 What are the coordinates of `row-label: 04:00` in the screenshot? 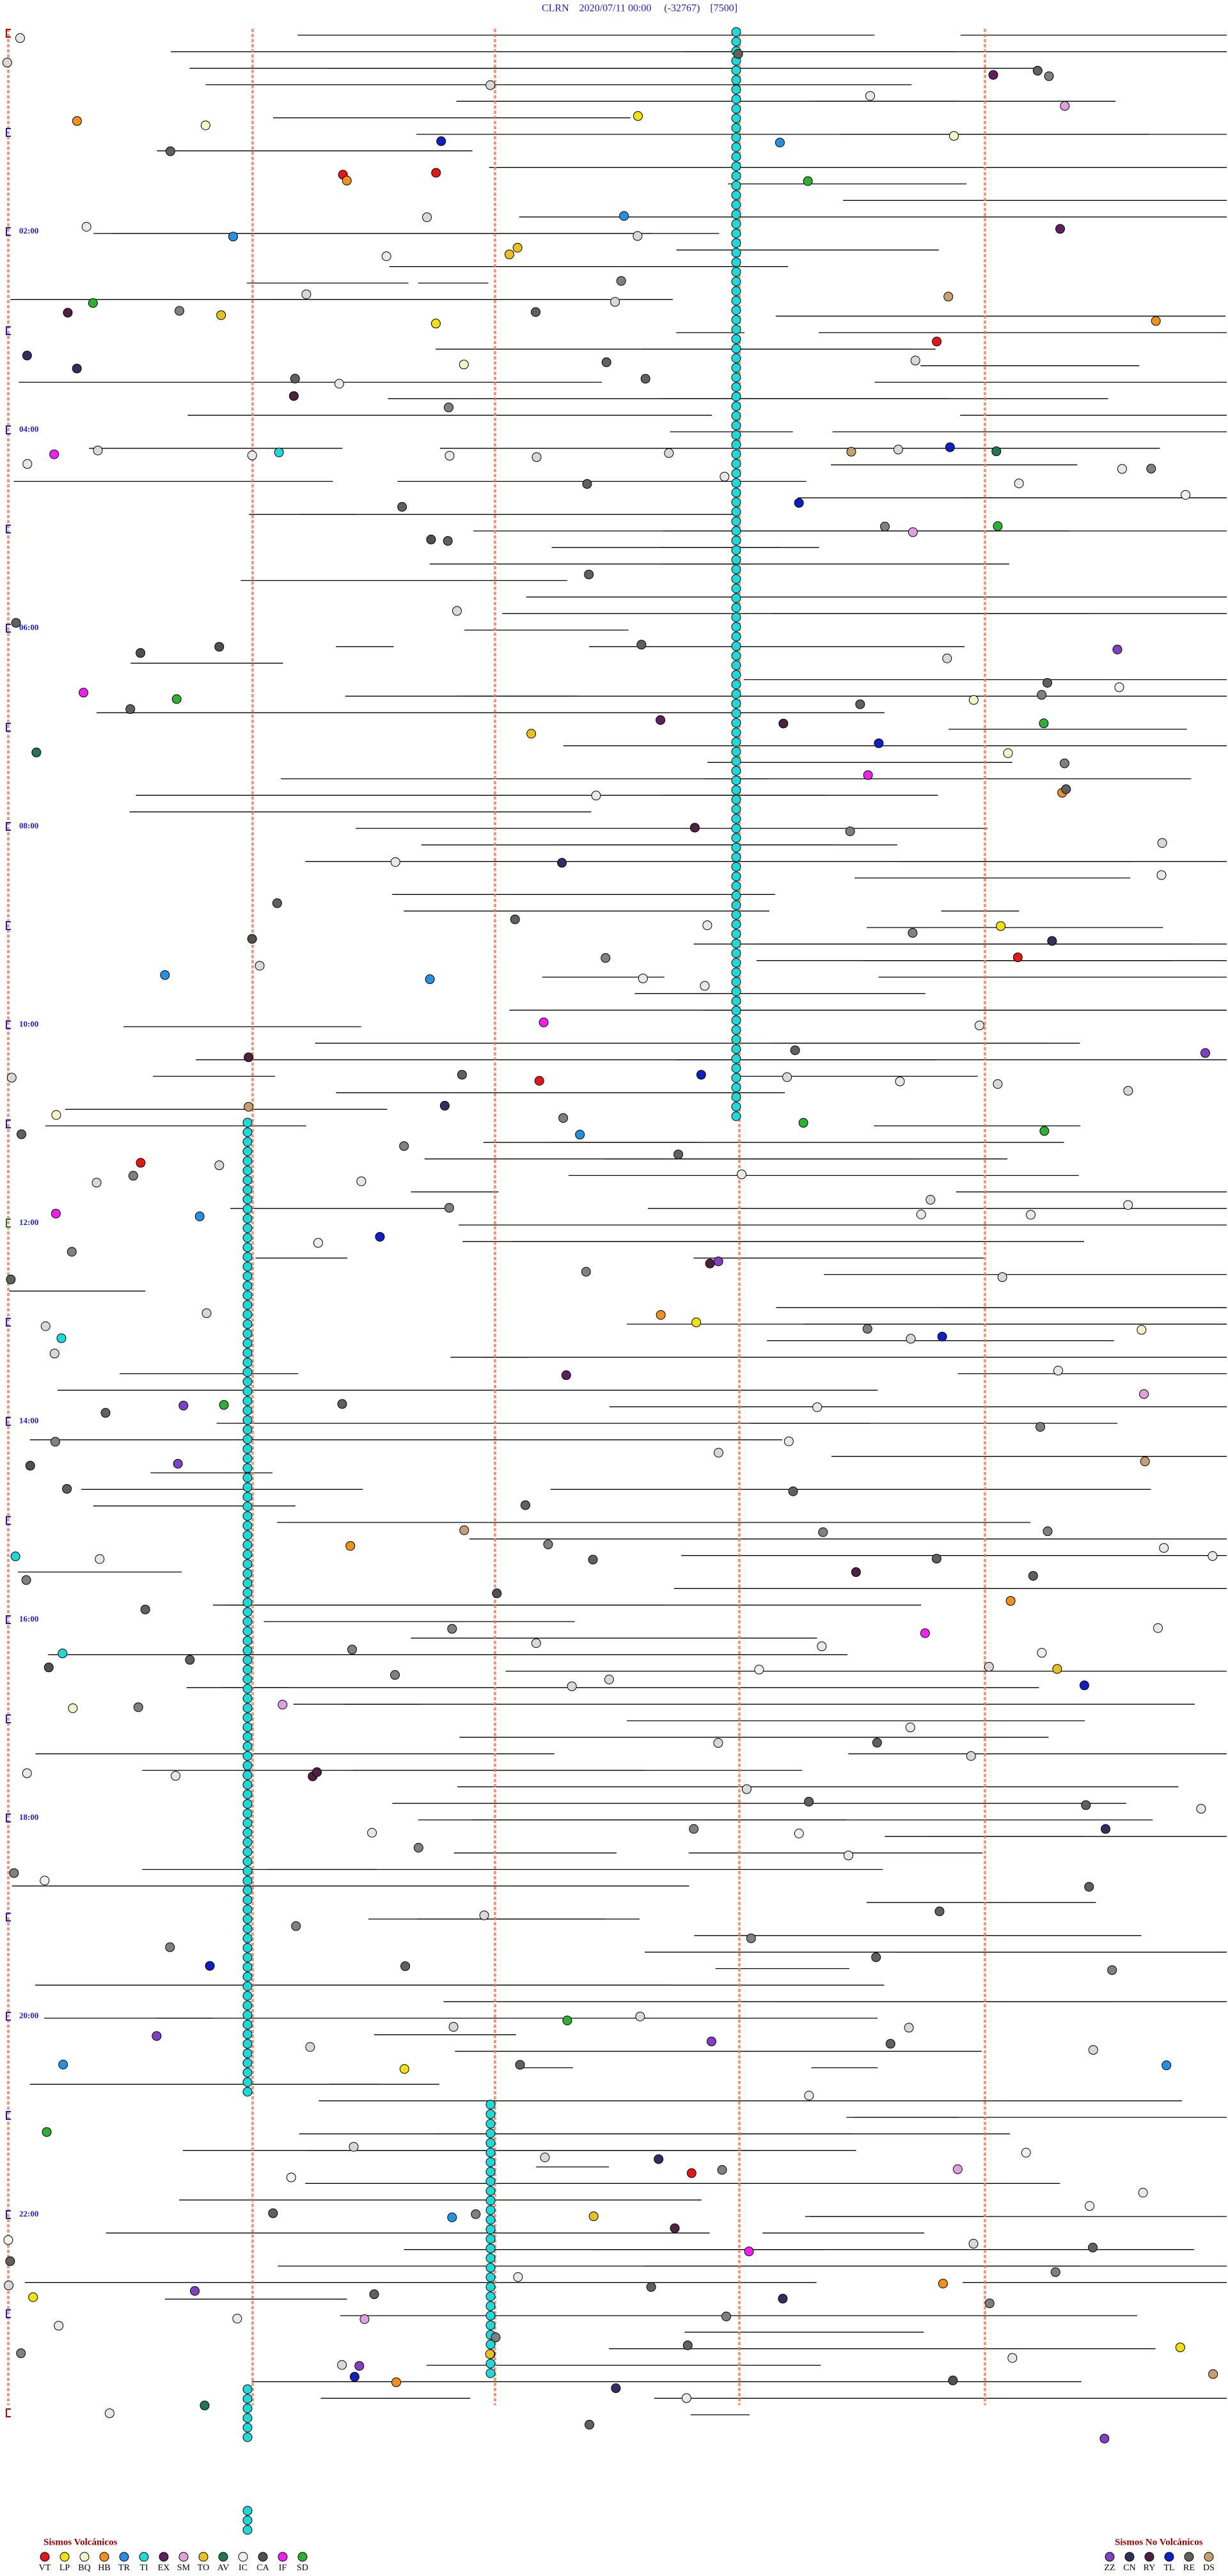 It's located at (28, 429).